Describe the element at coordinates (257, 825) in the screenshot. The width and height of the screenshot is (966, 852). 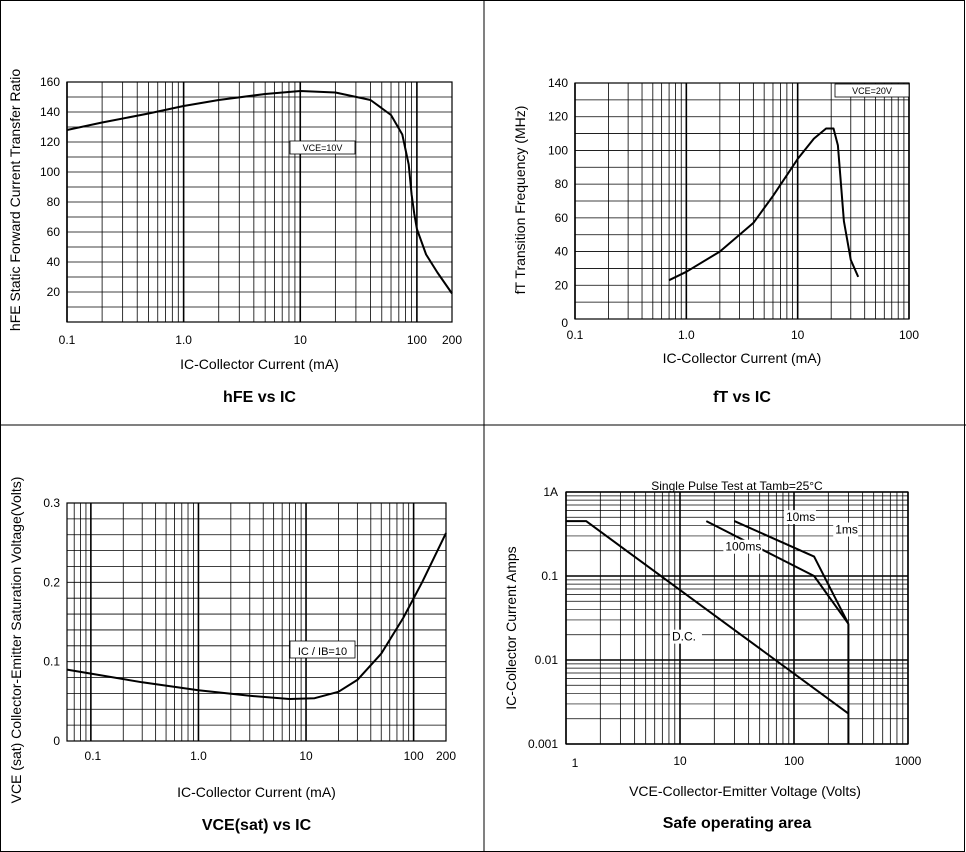
I see `chart-title: VCE(sat) vs IC` at that location.